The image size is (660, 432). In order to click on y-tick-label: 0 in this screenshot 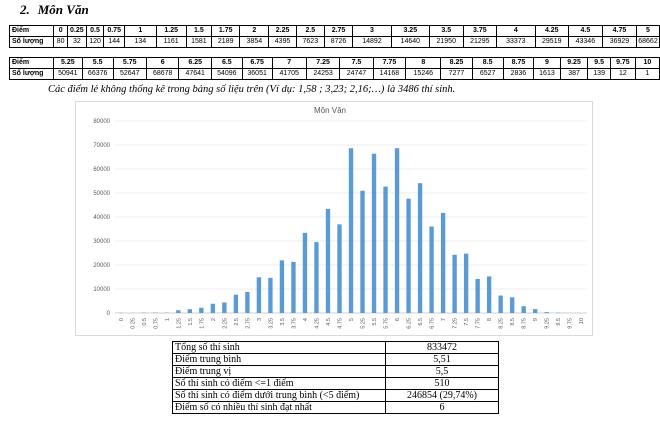, I will do `click(109, 314)`.